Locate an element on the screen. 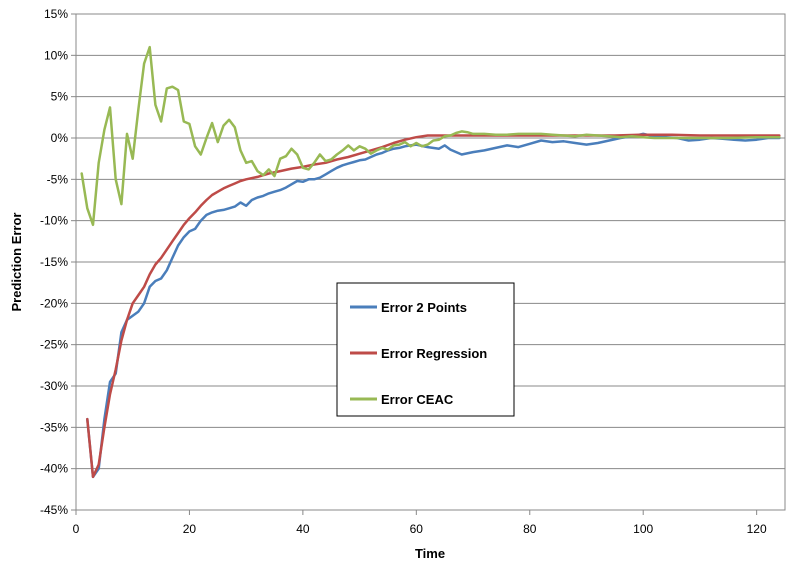  y-tick-label: -35% is located at coordinates (54, 427).